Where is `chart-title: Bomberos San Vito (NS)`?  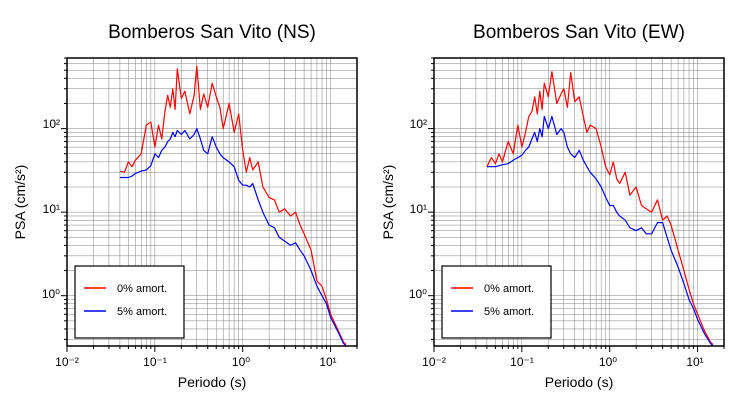
chart-title: Bomberos San Vito (NS) is located at coordinates (212, 32).